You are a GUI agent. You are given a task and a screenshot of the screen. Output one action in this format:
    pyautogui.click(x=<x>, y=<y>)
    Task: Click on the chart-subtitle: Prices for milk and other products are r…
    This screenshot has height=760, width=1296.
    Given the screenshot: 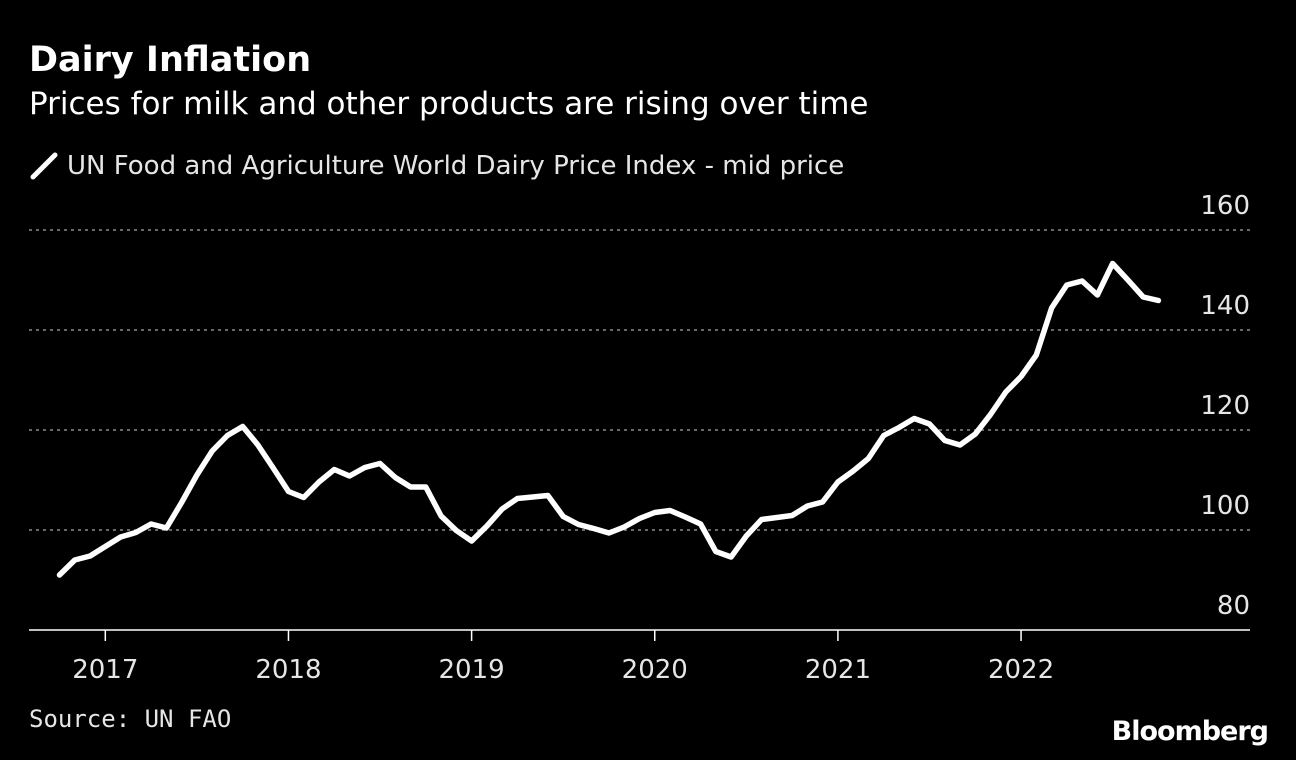 What is the action you would take?
    pyautogui.click(x=449, y=104)
    